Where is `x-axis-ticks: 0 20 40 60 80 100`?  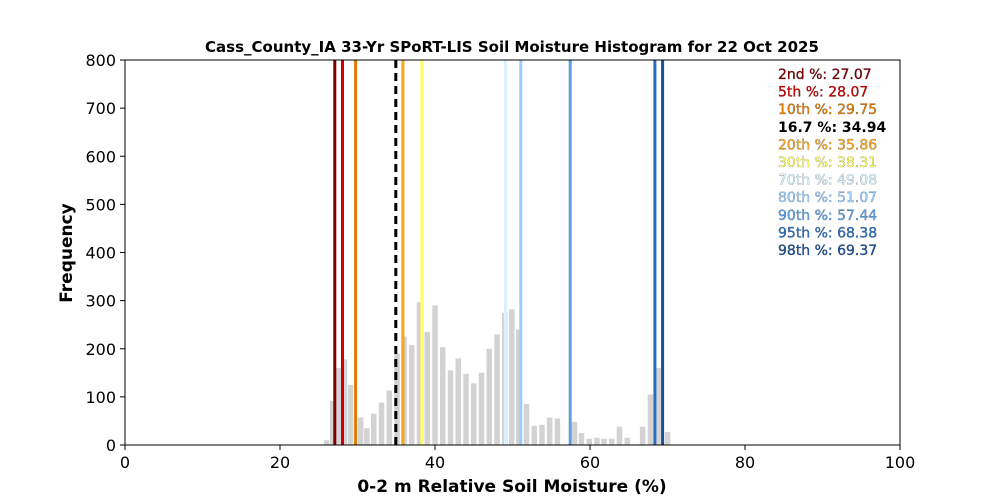 x-axis-ticks: 0 20 40 60 80 100 is located at coordinates (517, 458).